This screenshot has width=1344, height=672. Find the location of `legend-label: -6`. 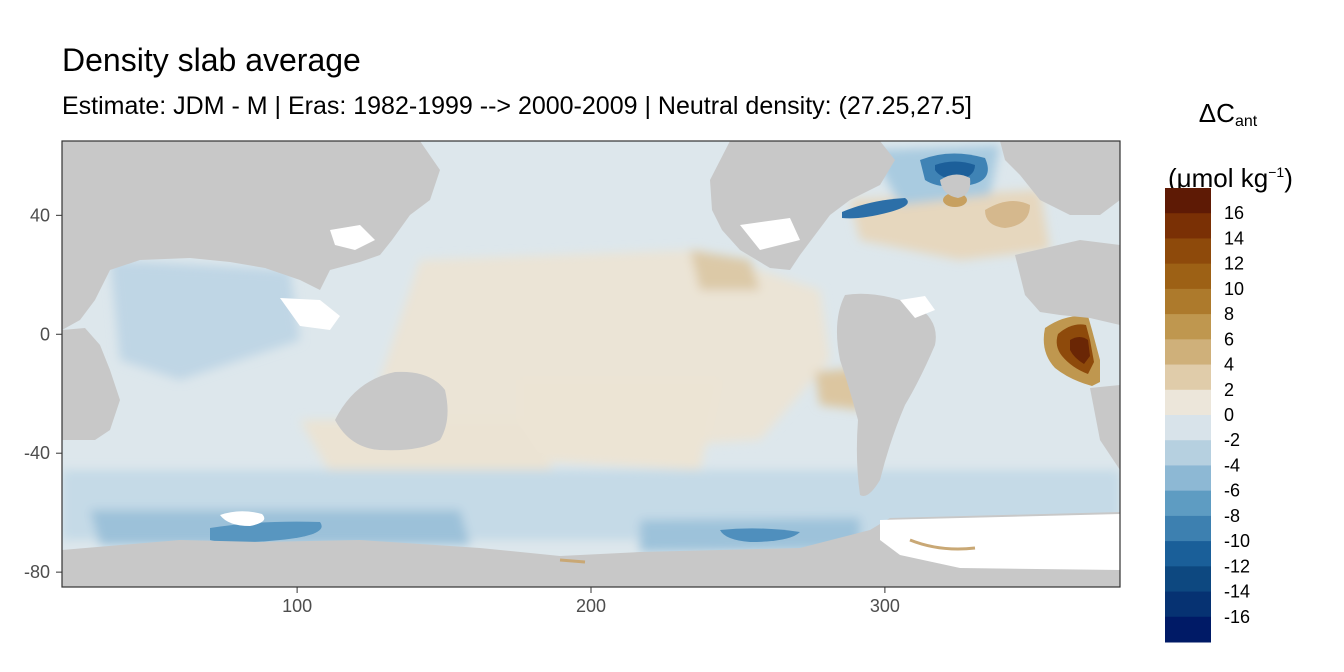

legend-label: -6 is located at coordinates (1232, 491).